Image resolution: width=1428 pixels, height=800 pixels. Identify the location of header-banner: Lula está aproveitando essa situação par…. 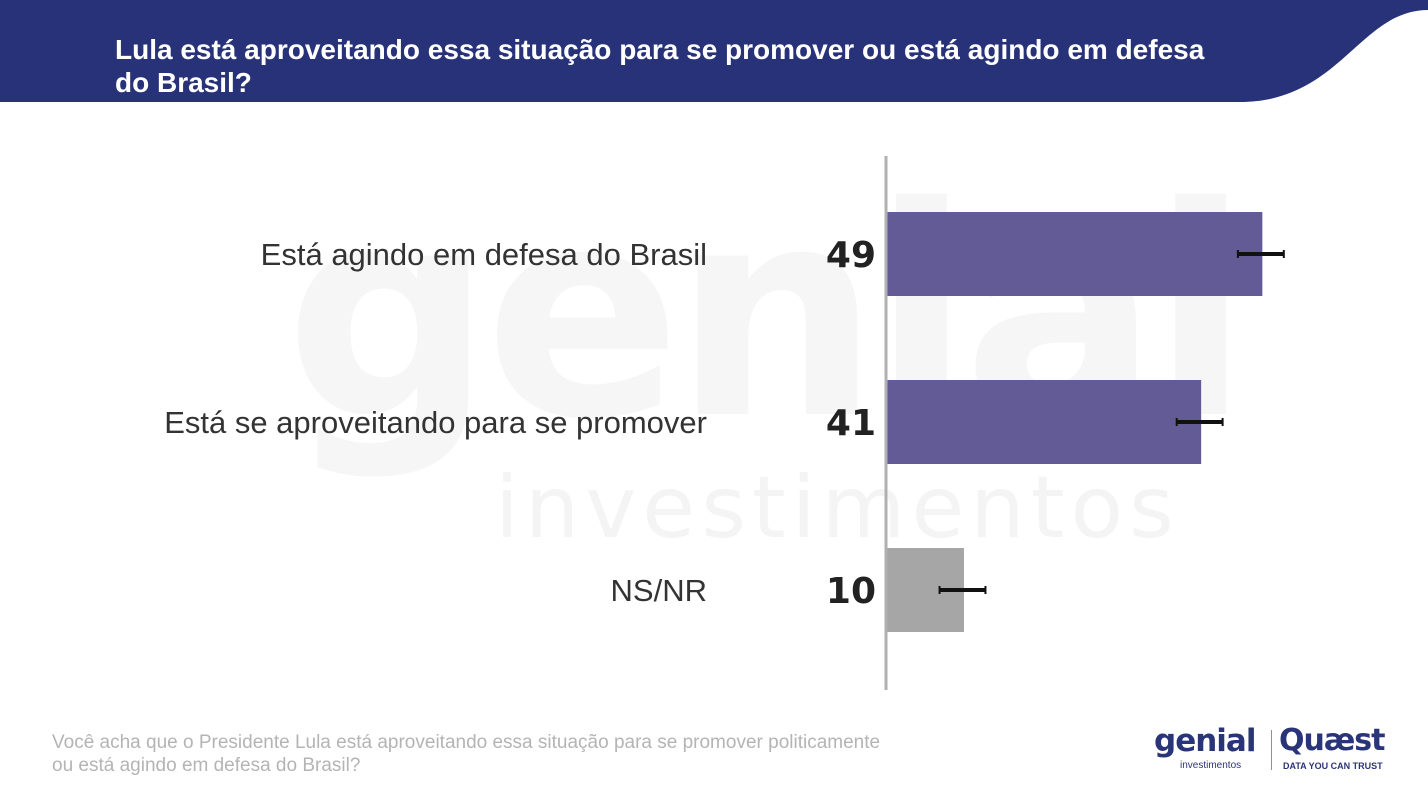
(714, 51).